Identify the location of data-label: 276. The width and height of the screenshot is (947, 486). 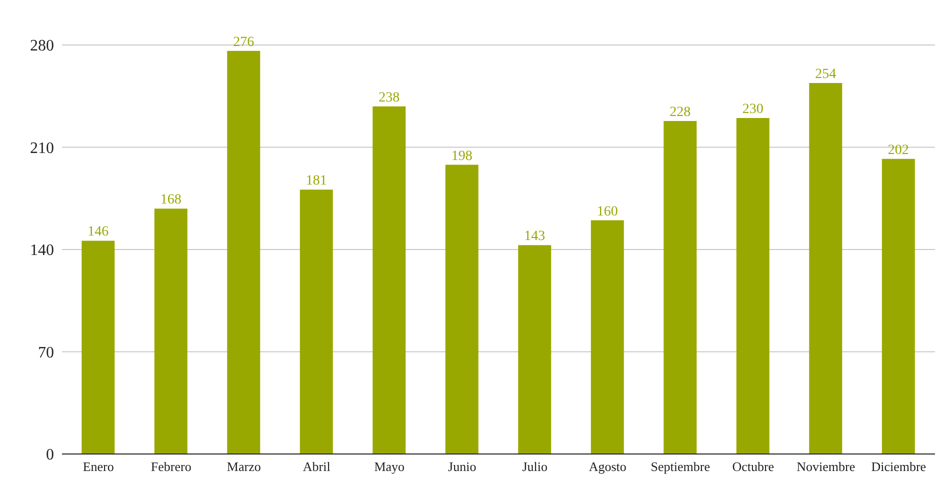
(243, 42).